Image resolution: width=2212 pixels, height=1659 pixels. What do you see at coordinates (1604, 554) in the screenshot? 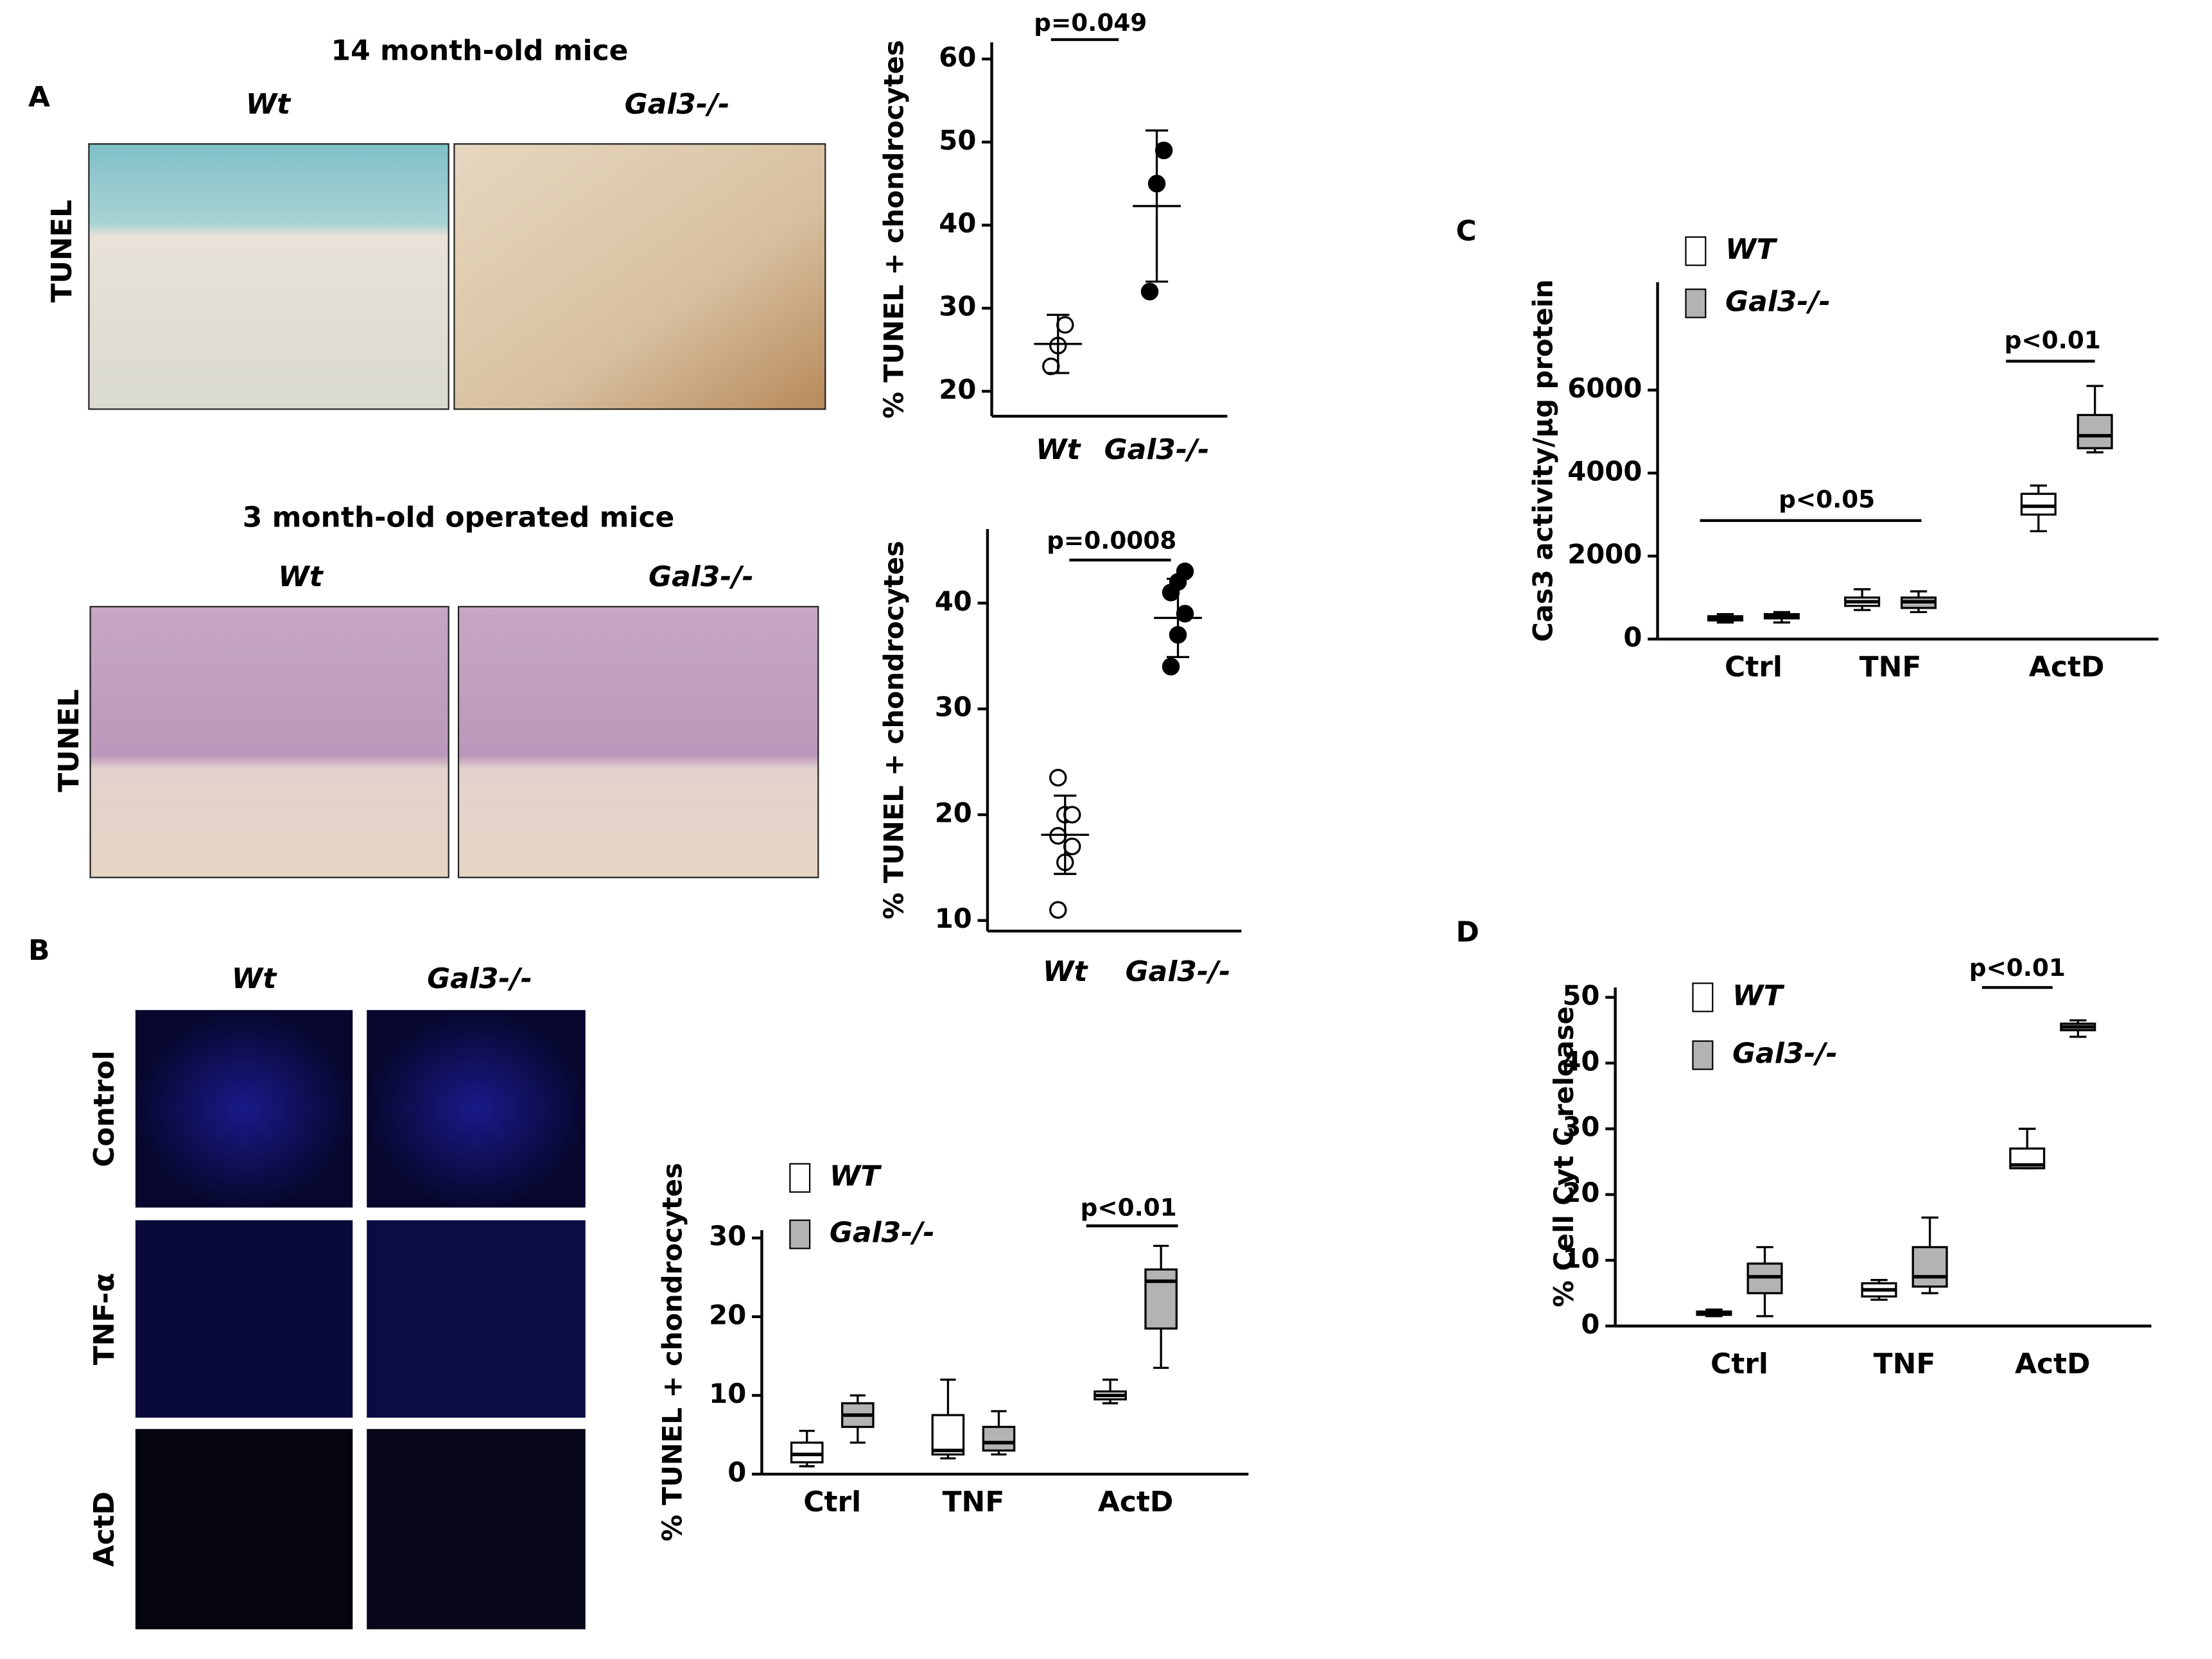
I see `y-tick-label: 2000` at bounding box center [1604, 554].